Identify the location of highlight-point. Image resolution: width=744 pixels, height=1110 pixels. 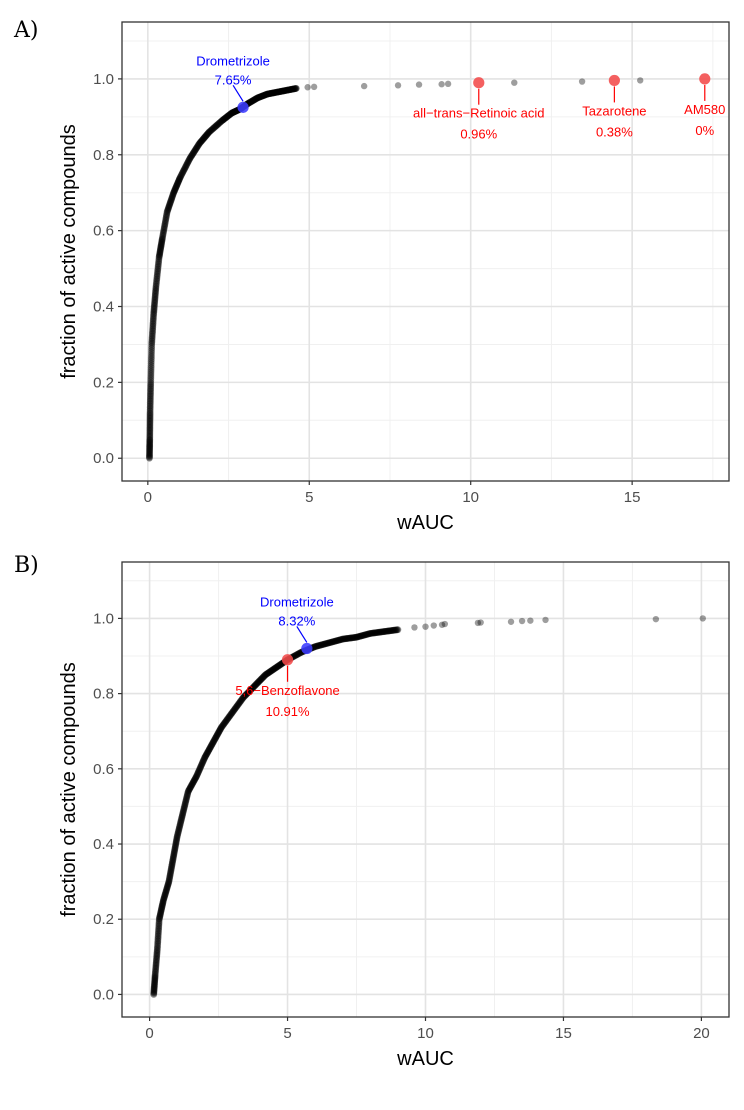
(705, 79).